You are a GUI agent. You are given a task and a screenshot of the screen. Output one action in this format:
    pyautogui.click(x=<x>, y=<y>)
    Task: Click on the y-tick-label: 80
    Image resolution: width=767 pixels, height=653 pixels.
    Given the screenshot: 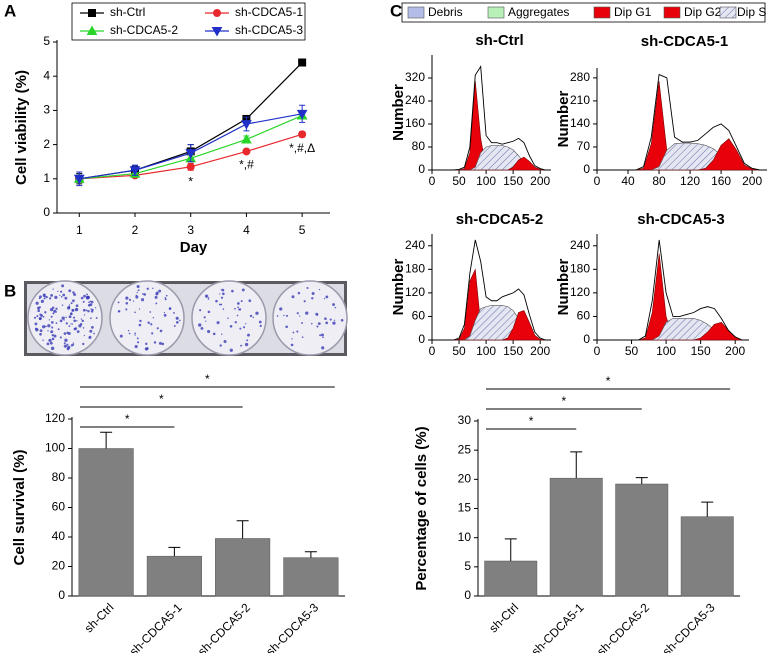 What is the action you would take?
    pyautogui.click(x=59, y=477)
    